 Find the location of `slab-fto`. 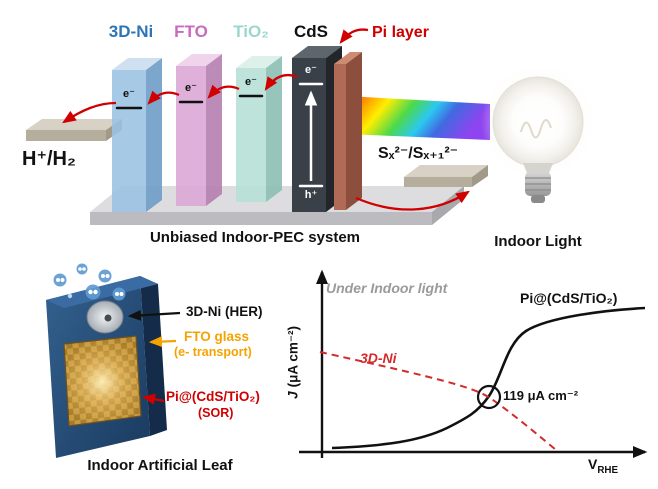

slab-fto is located at coordinates (199, 130).